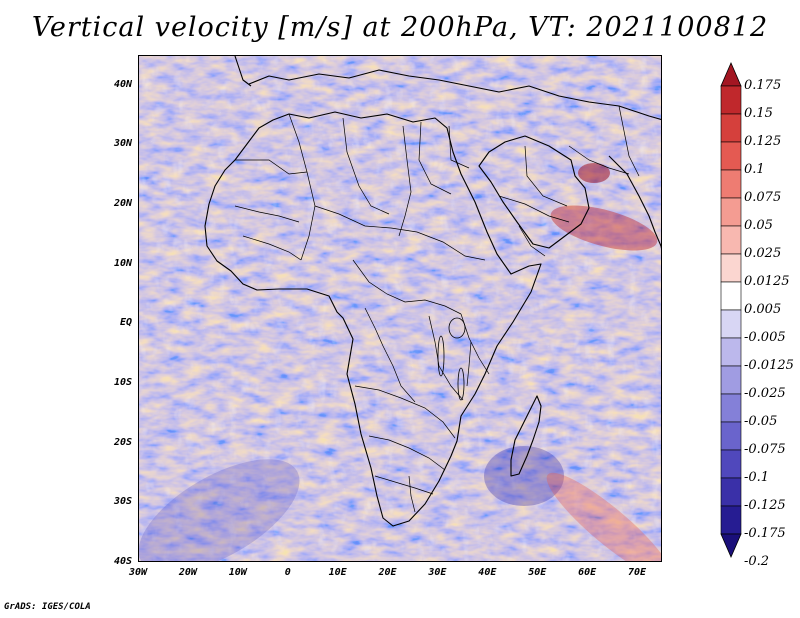 This screenshot has width=800, height=618. What do you see at coordinates (587, 572) in the screenshot?
I see `lon-tick-label: 60E` at bounding box center [587, 572].